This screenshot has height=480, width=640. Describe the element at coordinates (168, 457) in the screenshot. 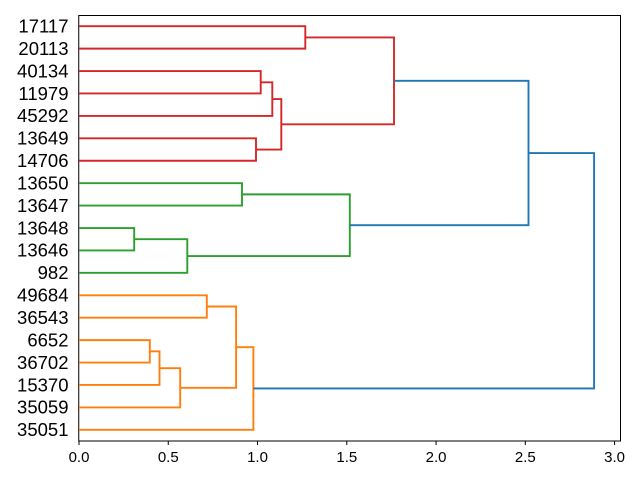

I see `svg-text: 0.5` at that location.